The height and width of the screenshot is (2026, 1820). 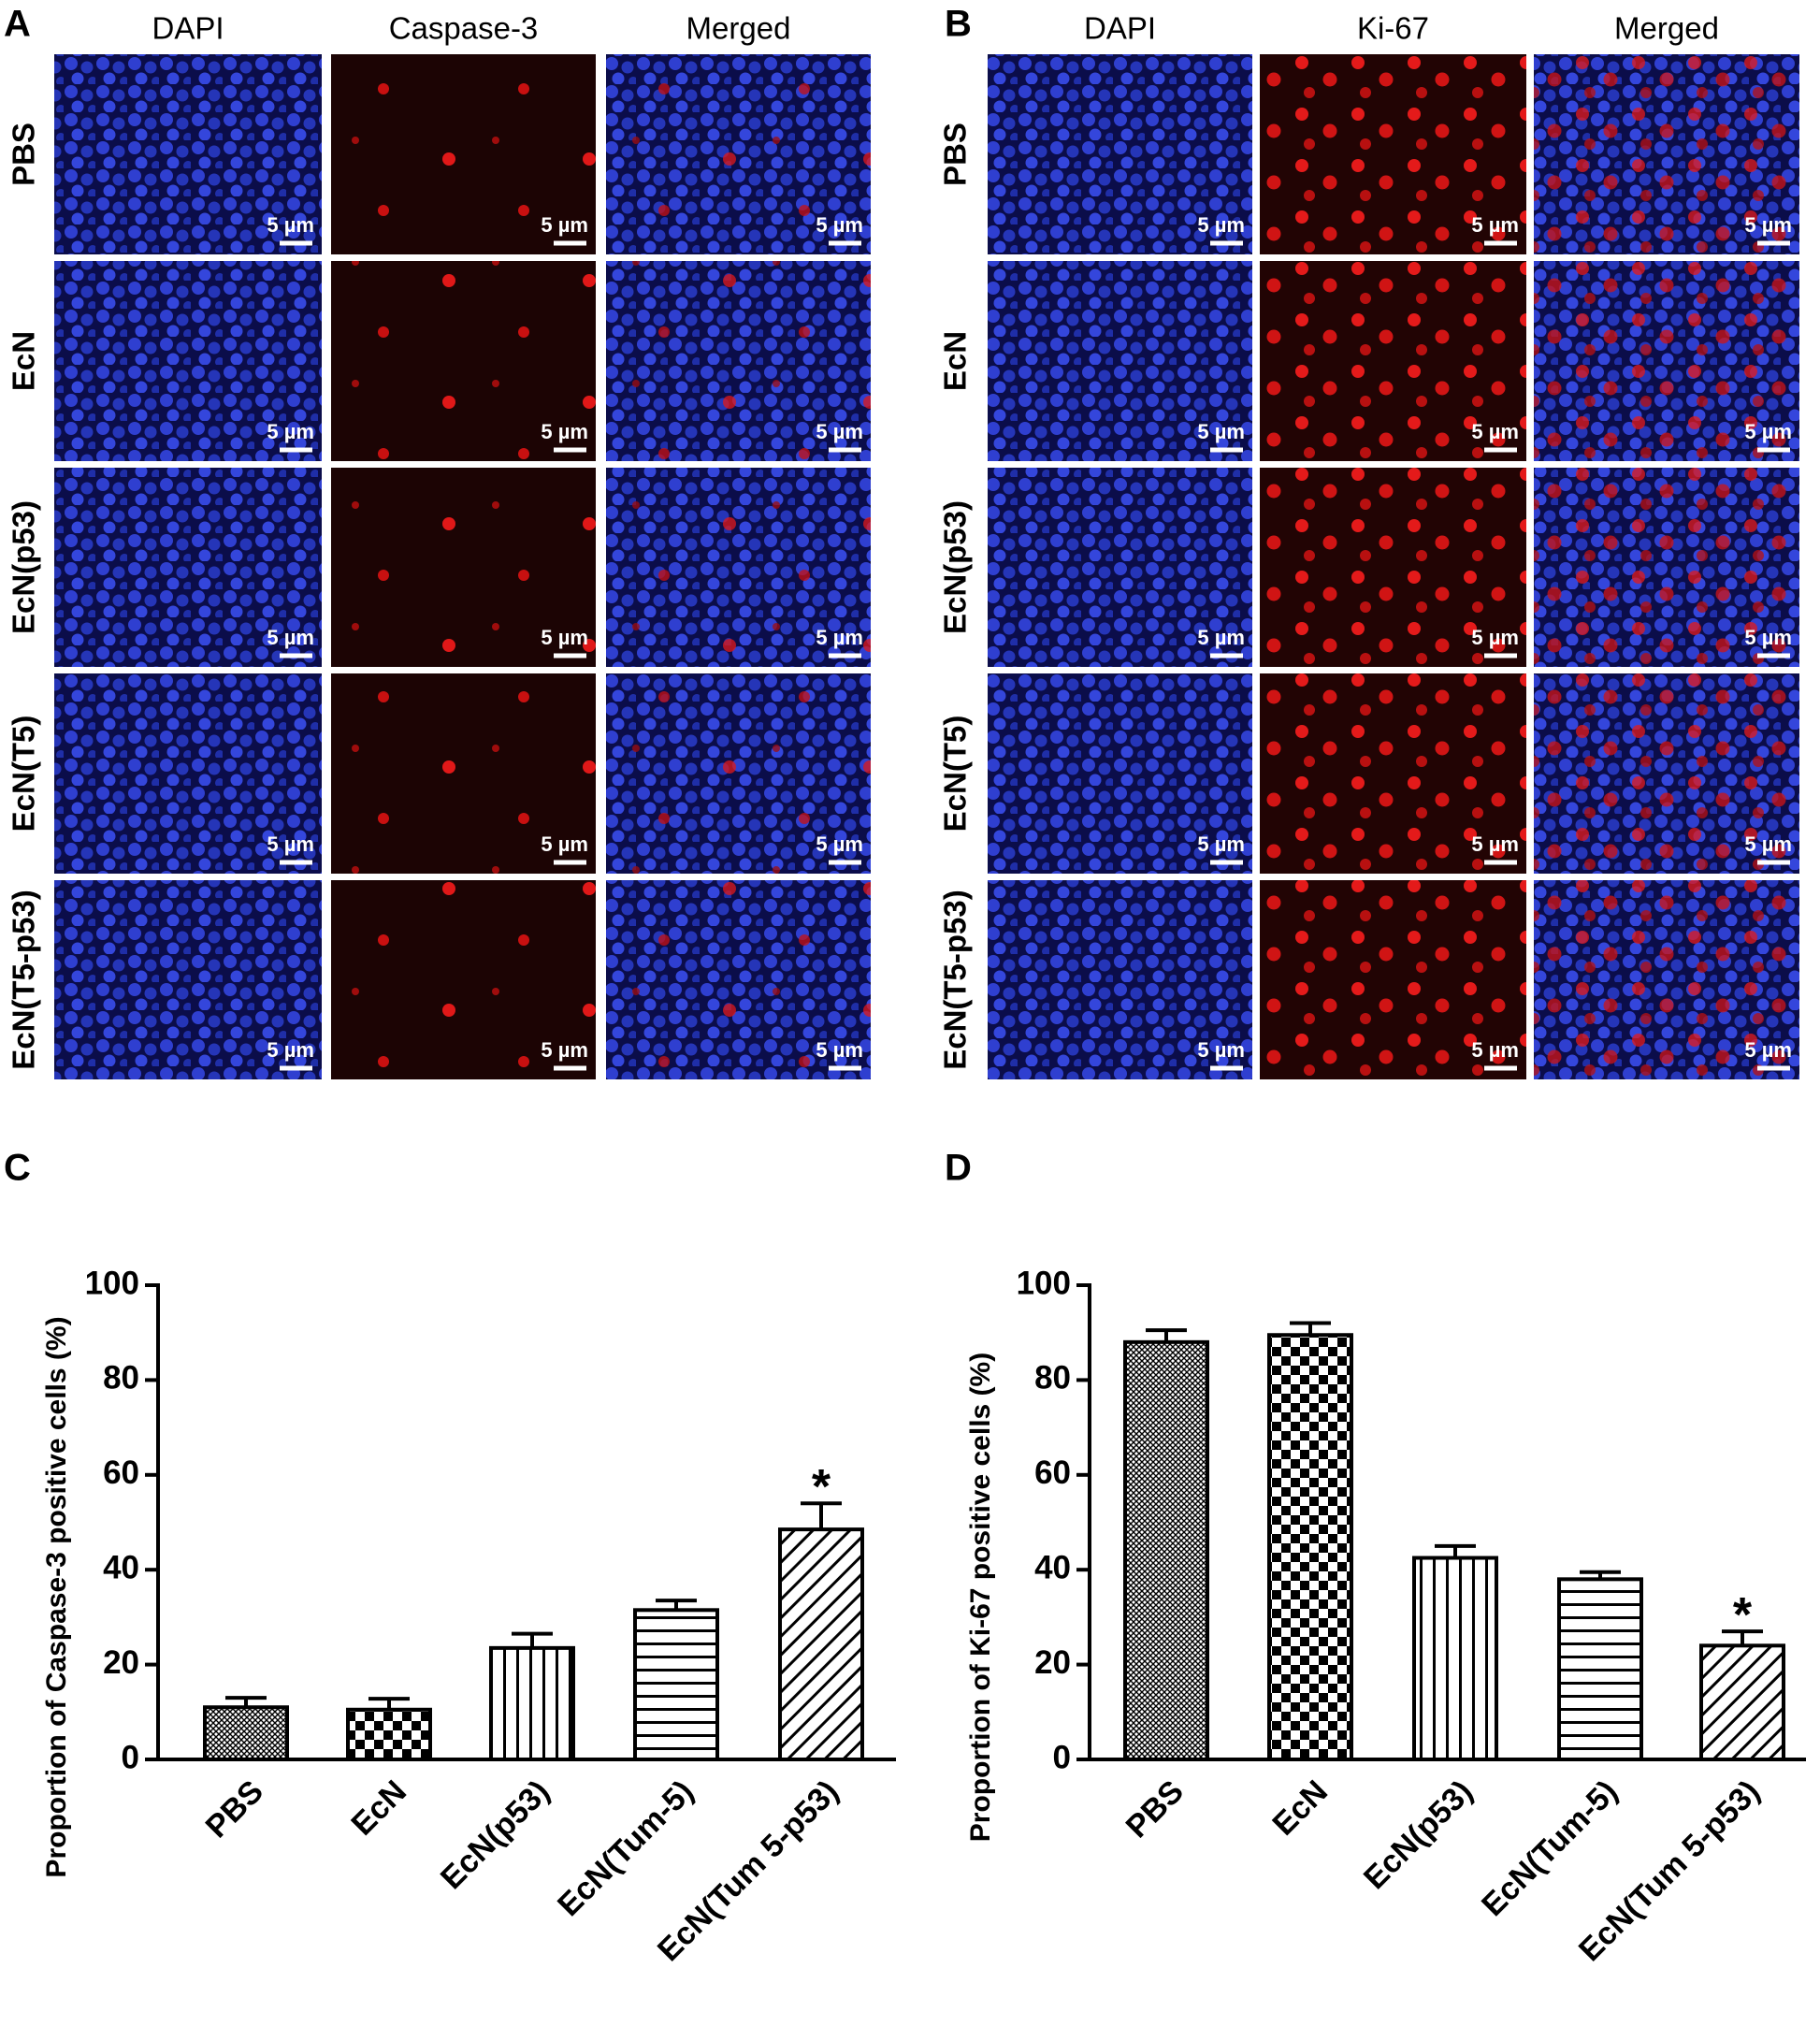 I want to click on row-label: PBS, so click(x=955, y=154).